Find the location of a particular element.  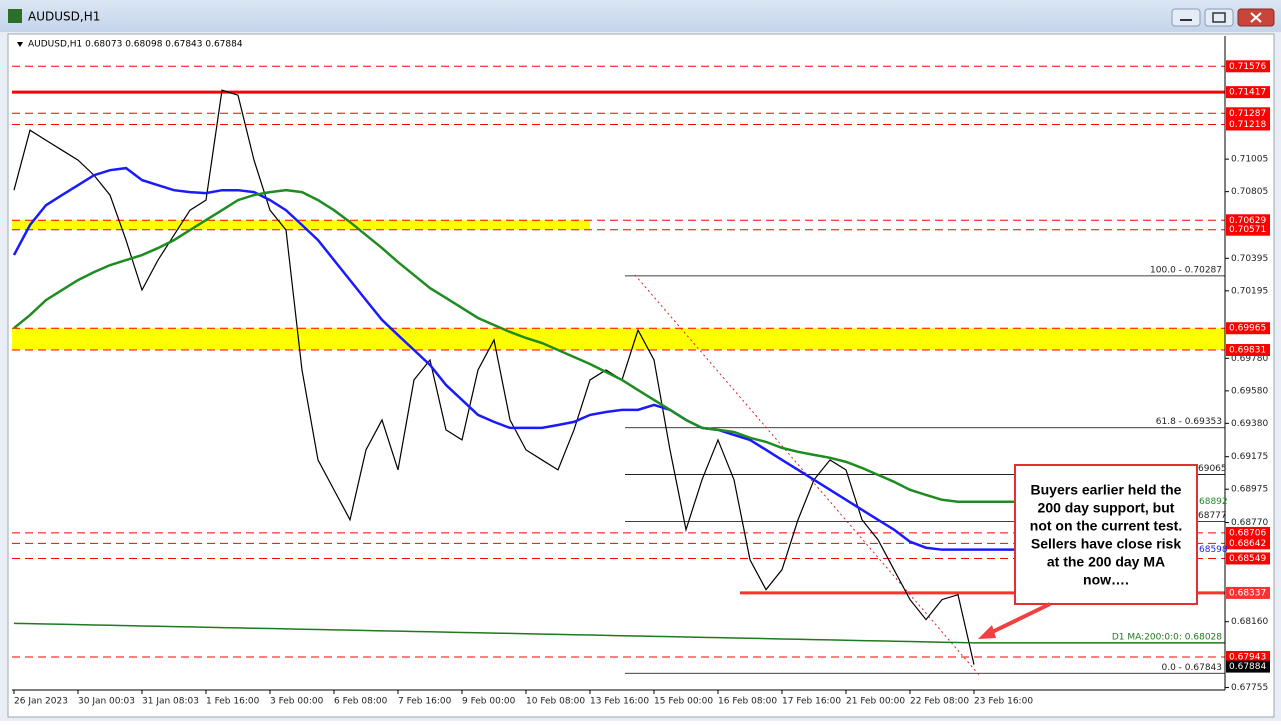

level-label: 0.71218 is located at coordinates (1247, 125).